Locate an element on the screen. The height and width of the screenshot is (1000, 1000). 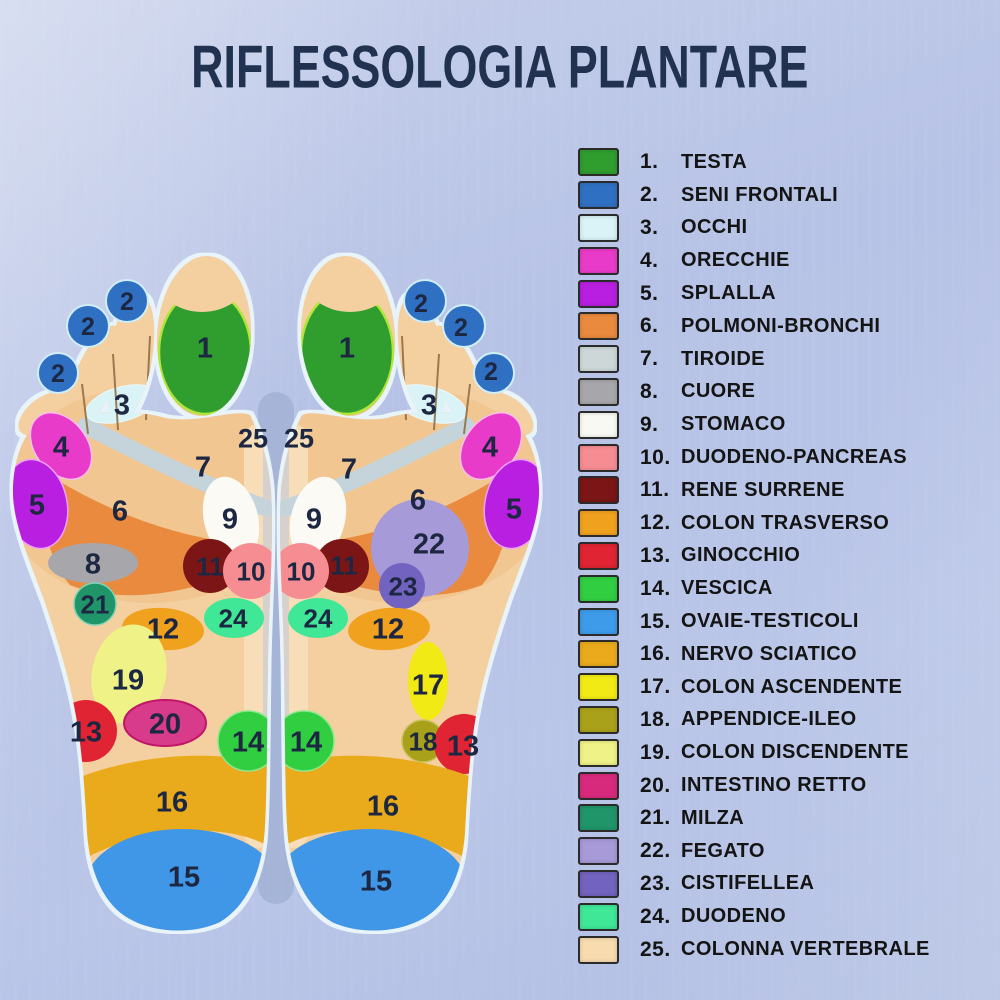
legend-number: 13. is located at coordinates (655, 555).